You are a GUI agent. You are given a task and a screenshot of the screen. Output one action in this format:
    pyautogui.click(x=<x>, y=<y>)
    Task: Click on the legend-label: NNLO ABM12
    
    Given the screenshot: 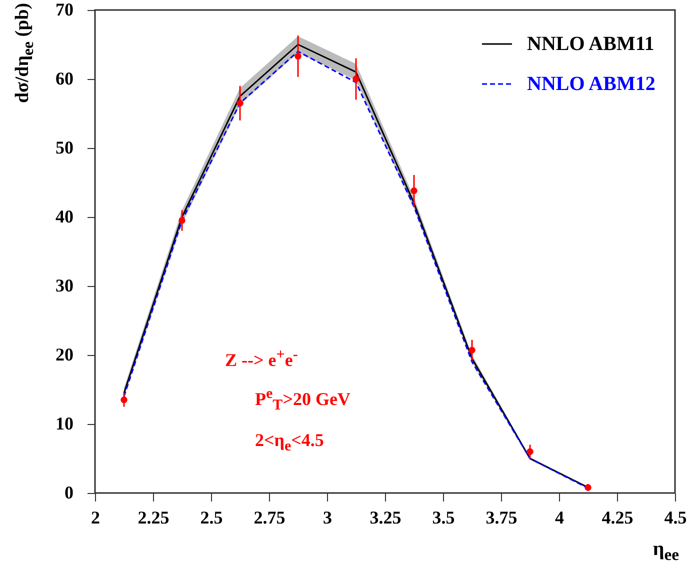 What is the action you would take?
    pyautogui.click(x=591, y=84)
    